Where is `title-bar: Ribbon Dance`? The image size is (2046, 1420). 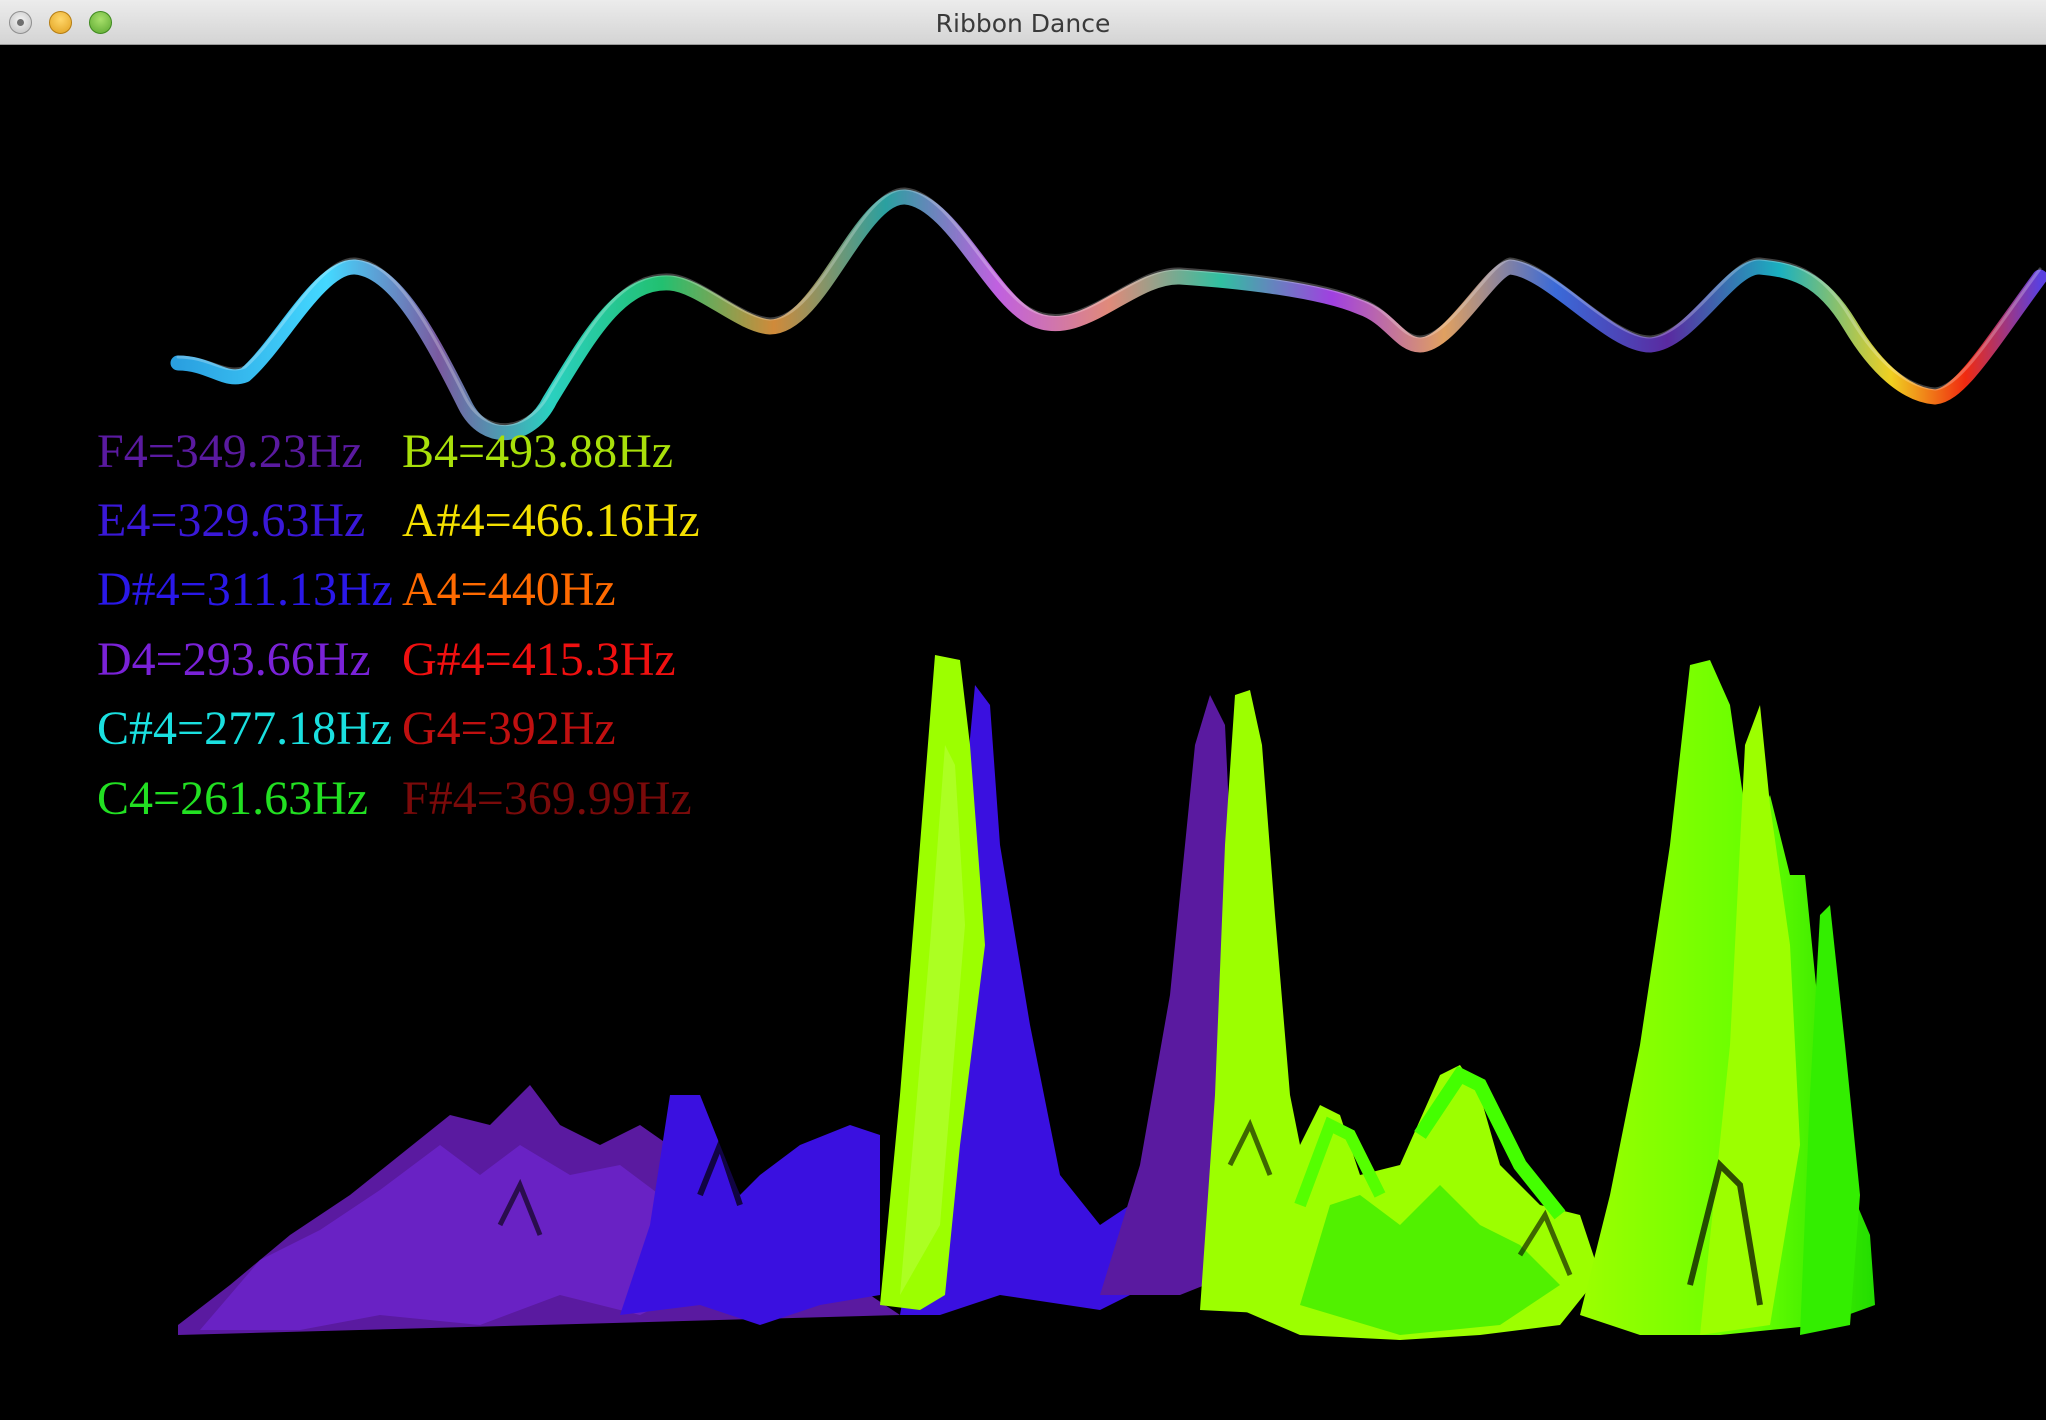
title-bar: Ribbon Dance is located at coordinates (1023, 22).